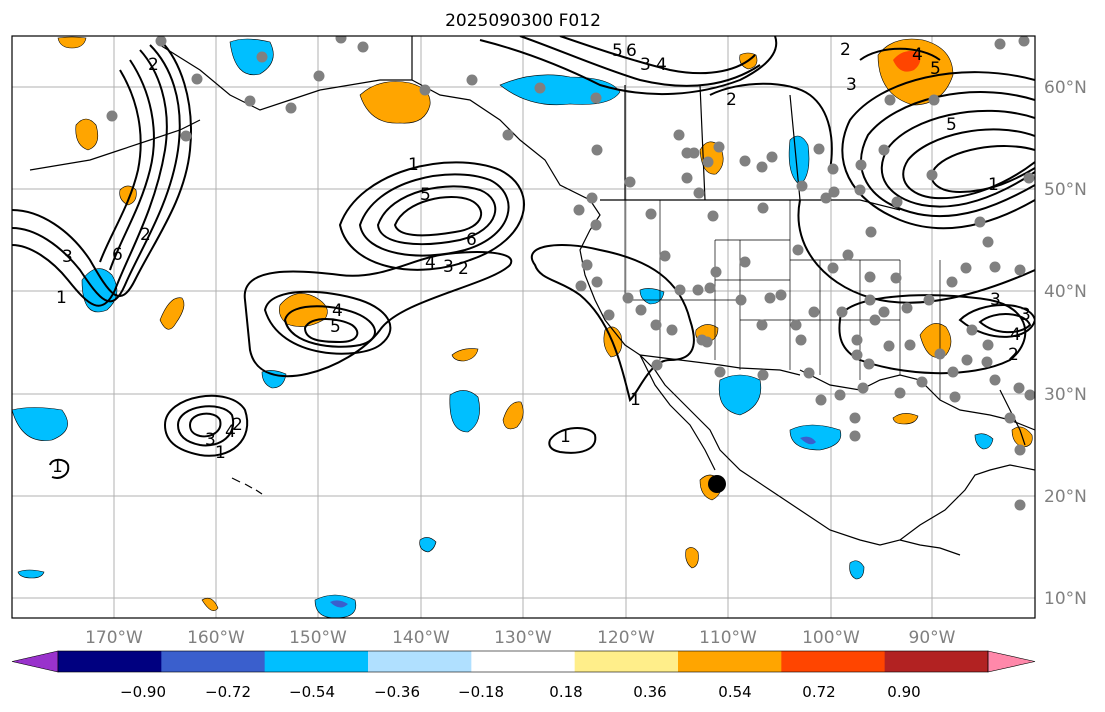 The image size is (1105, 712). Describe the element at coordinates (339, 604) in the screenshot. I see `anomaly-deep-blue-core` at that location.